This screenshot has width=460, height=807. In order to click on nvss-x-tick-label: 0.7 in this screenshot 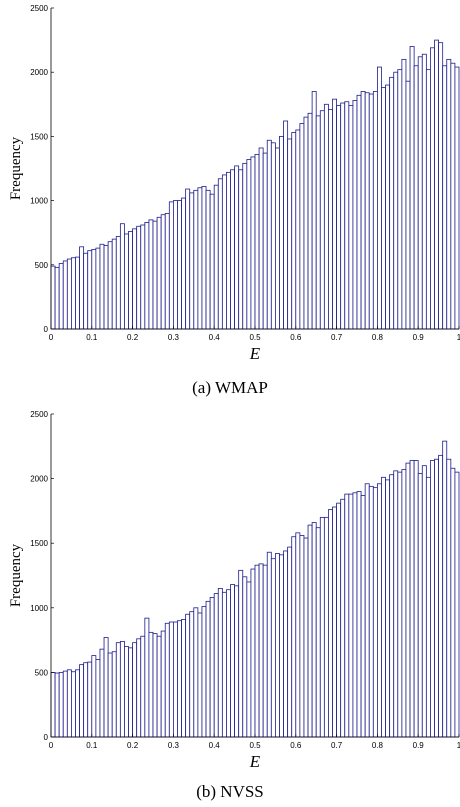, I will do `click(337, 745)`.